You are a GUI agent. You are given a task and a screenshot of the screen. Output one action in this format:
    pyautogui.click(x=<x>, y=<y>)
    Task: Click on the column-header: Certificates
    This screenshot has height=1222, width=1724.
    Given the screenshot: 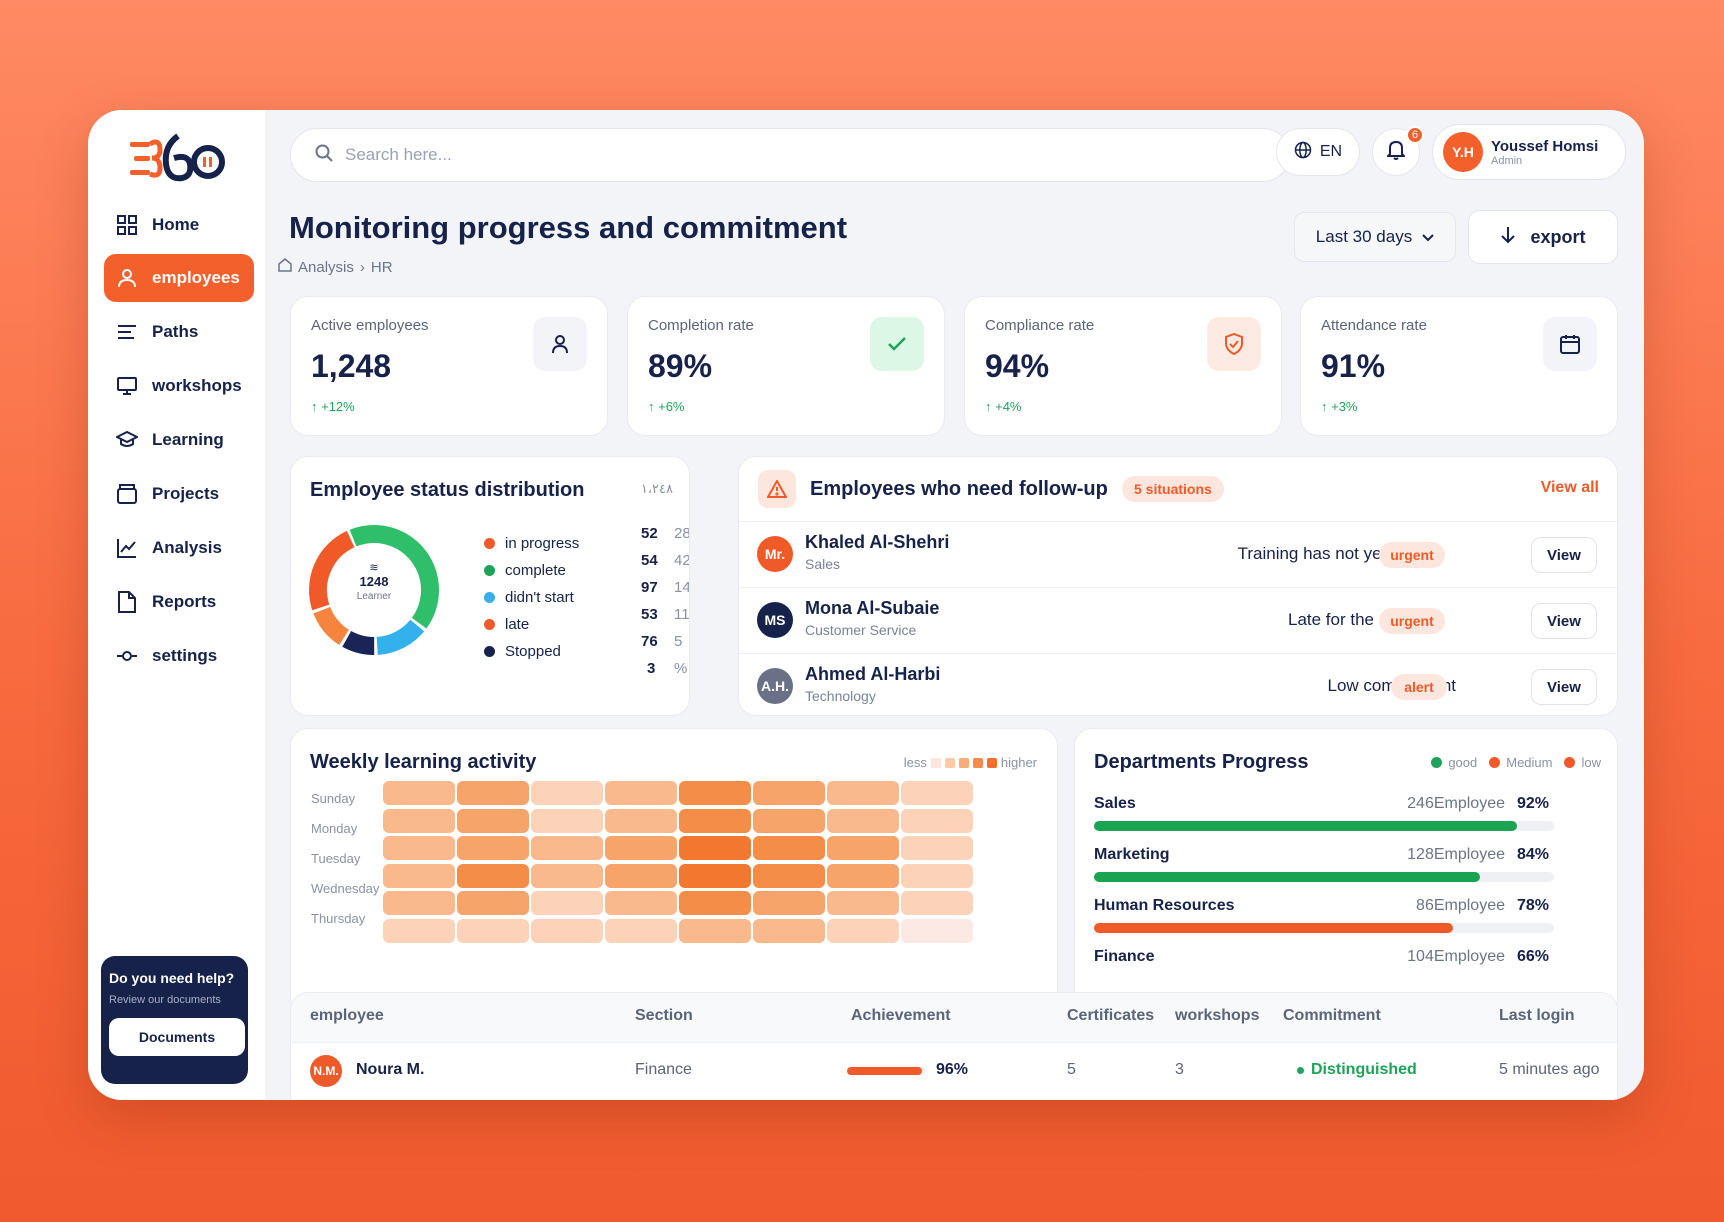 What is the action you would take?
    pyautogui.click(x=1111, y=1015)
    